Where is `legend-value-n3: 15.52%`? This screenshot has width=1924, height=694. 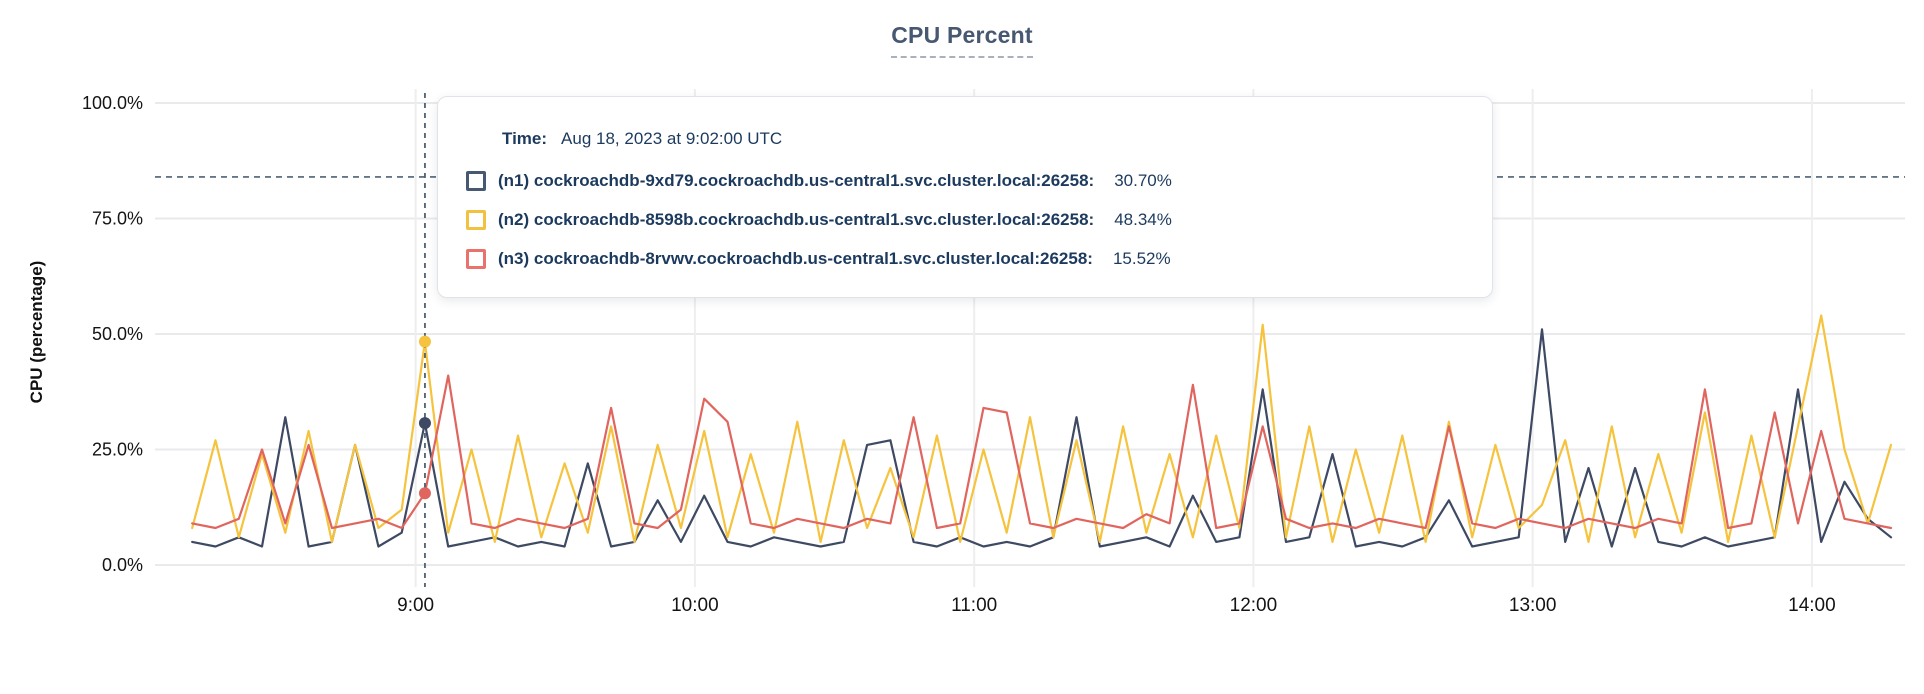
legend-value-n3: 15.52% is located at coordinates (1141, 258).